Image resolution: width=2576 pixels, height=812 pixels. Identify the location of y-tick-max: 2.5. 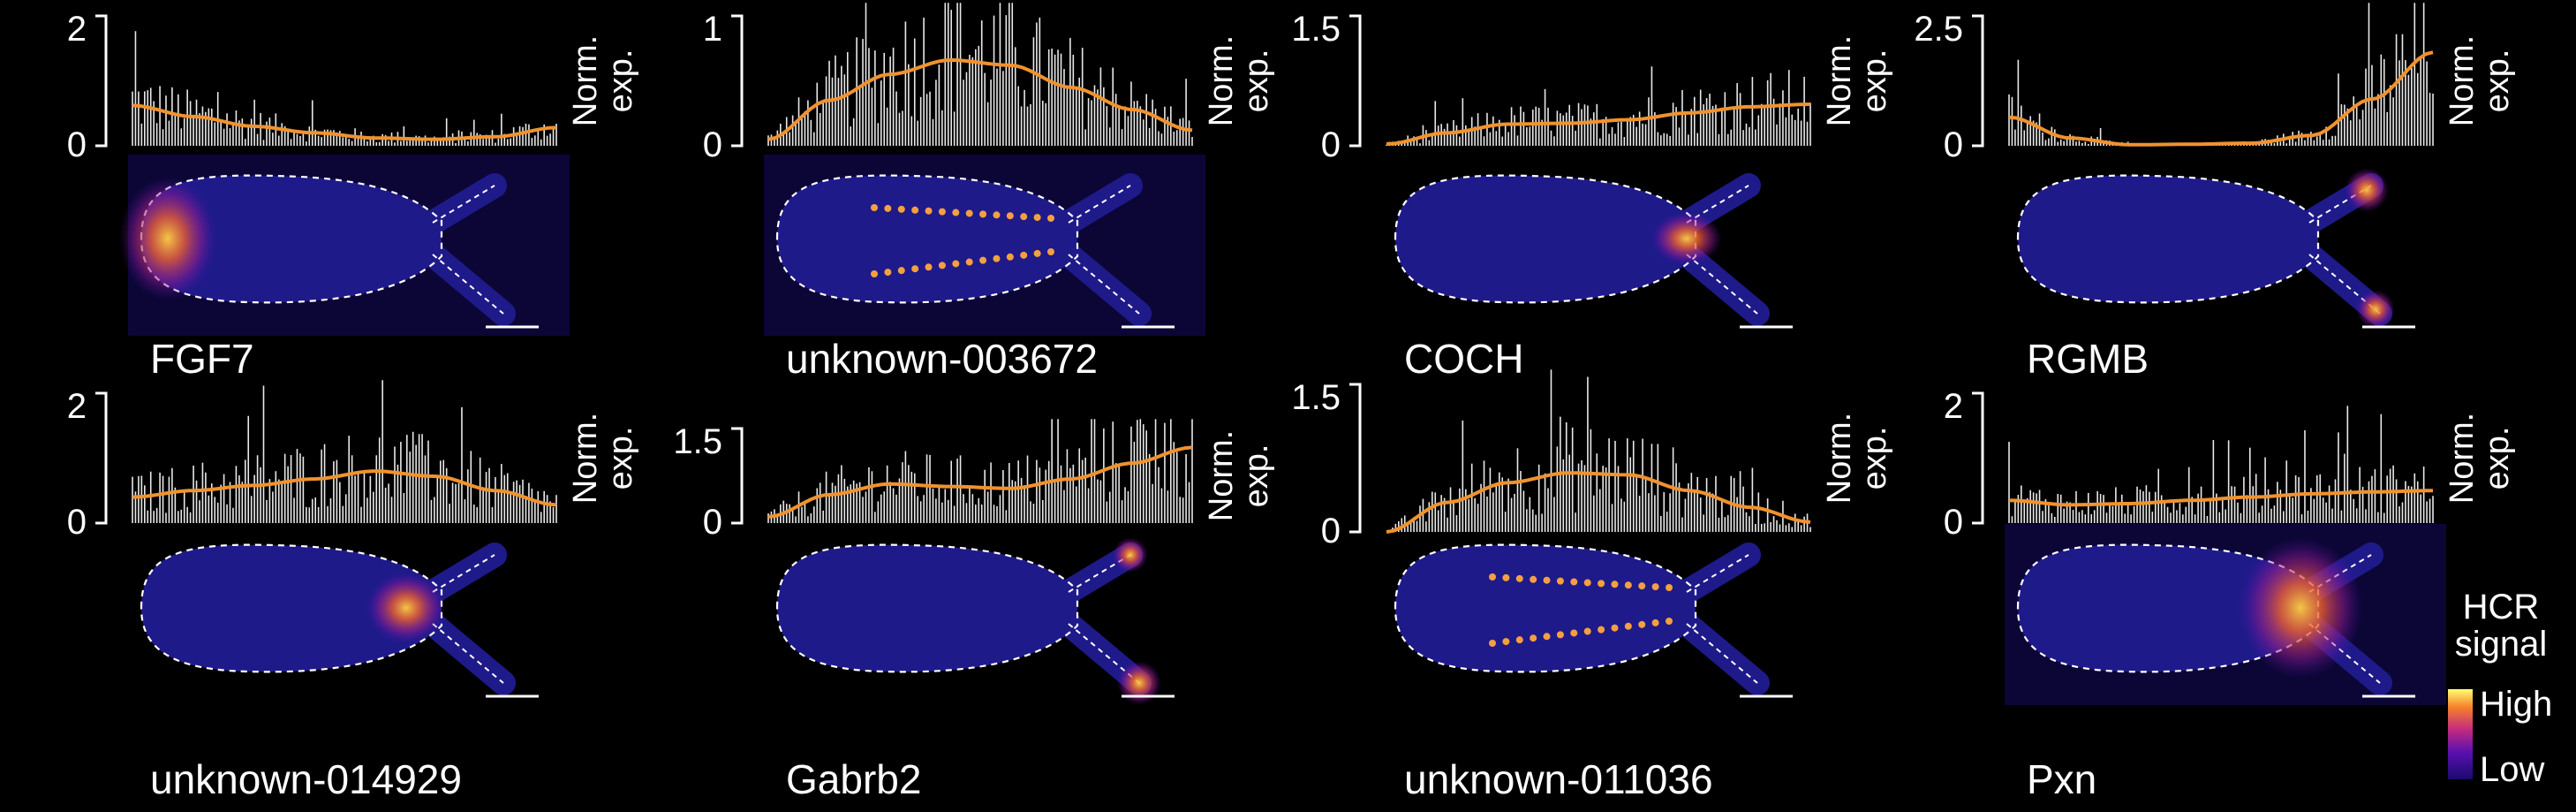
(1938, 29).